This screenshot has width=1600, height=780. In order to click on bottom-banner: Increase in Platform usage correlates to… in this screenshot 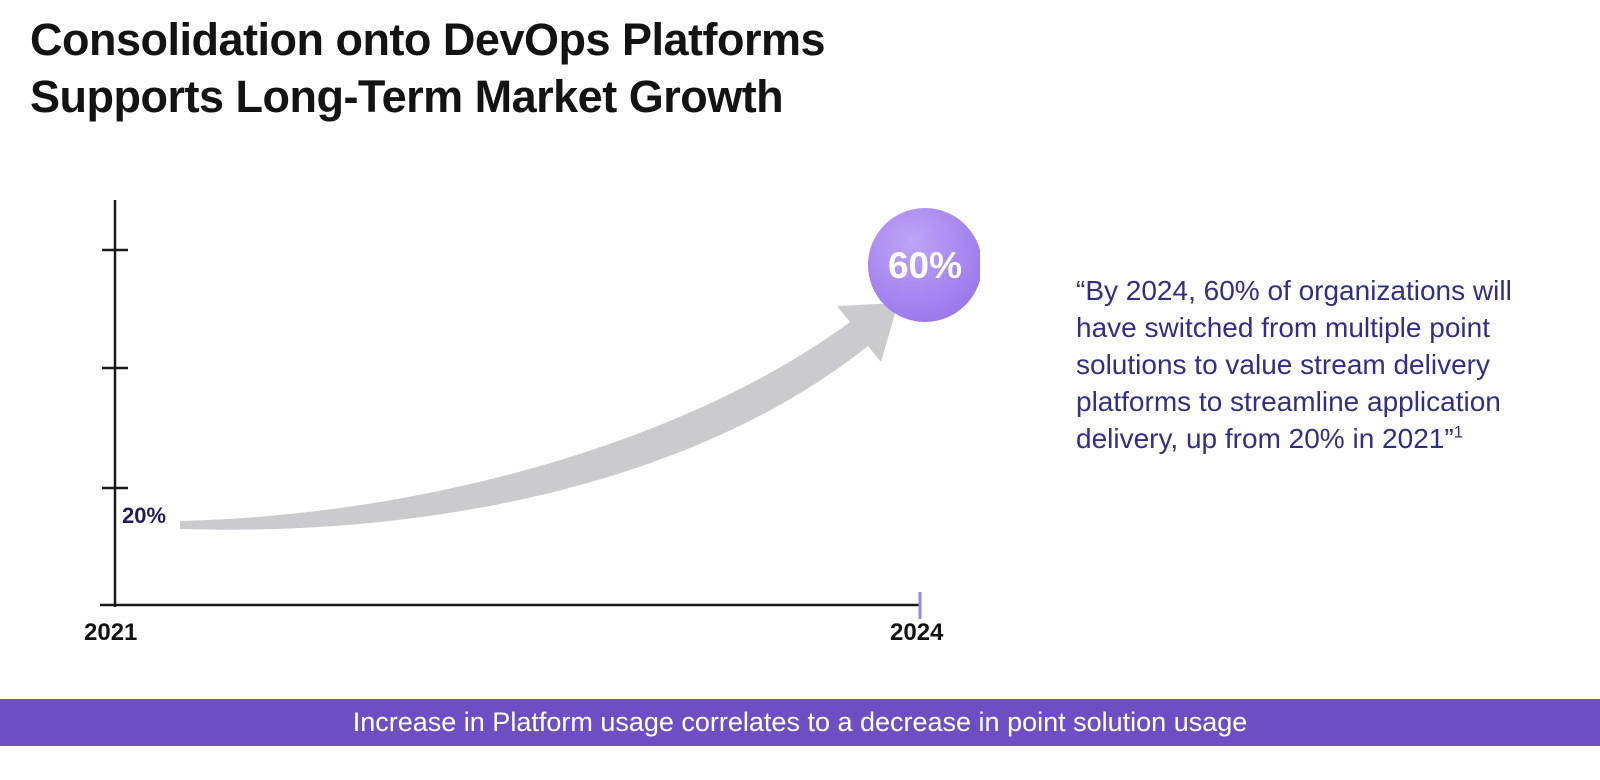, I will do `click(800, 722)`.